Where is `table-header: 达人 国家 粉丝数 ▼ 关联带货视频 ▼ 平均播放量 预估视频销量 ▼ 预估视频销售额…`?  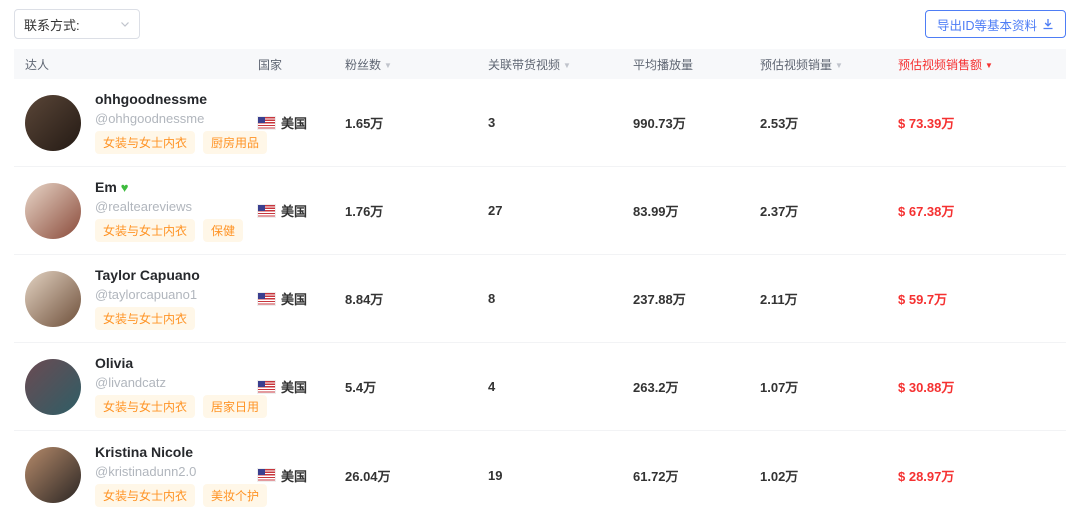 table-header: 达人 国家 粉丝数 ▼ 关联带货视频 ▼ 平均播放量 预估视频销量 ▼ 预估视频销售额… is located at coordinates (540, 64).